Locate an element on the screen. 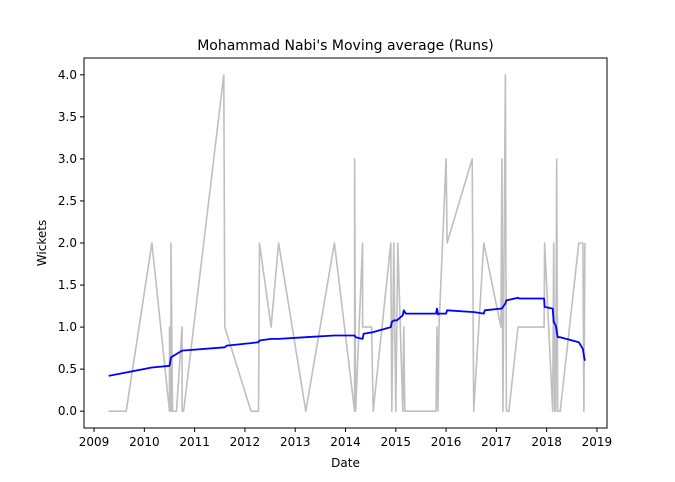 Image resolution: width=675 pixels, height=482 pixels. y-tick-label: 0.0 is located at coordinates (67, 411).